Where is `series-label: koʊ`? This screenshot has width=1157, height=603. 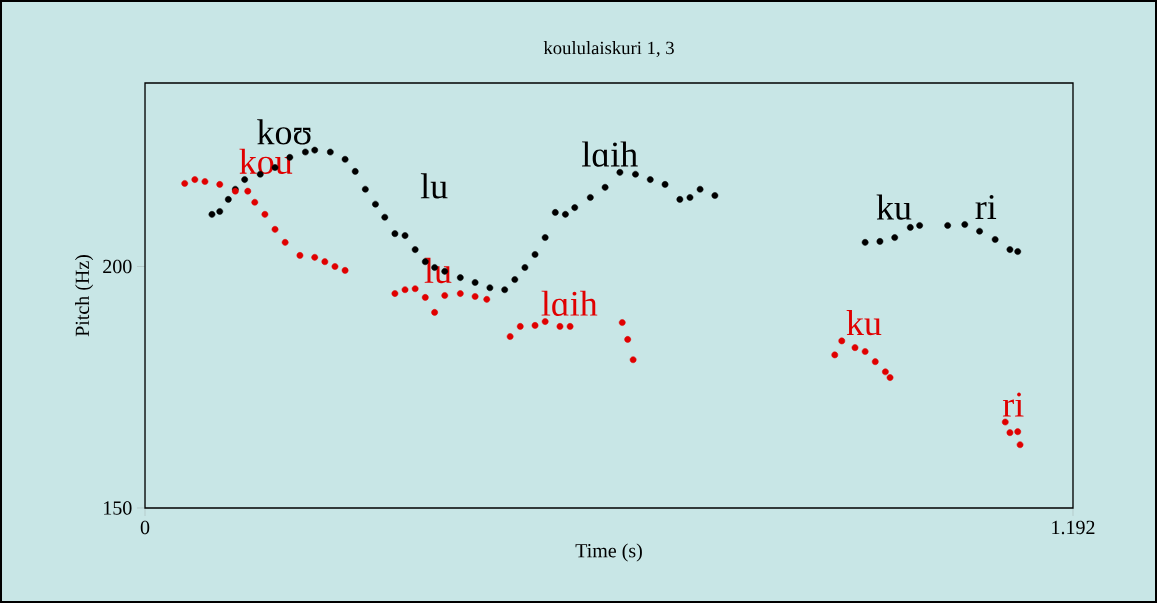 series-label: koʊ is located at coordinates (284, 132).